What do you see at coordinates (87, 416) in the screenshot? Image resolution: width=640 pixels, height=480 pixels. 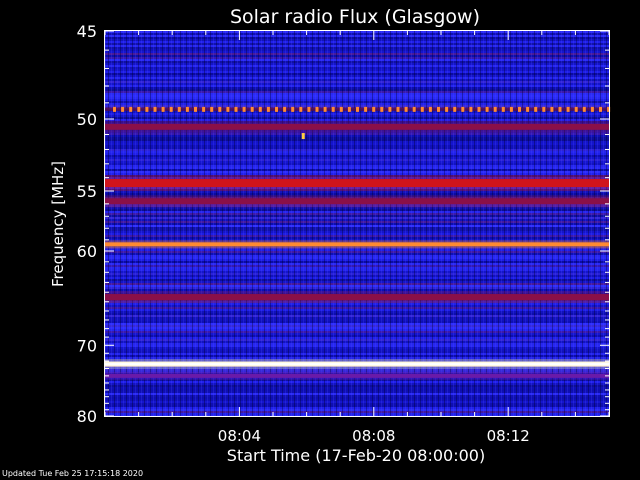 I see `y-tick-label: 80` at bounding box center [87, 416].